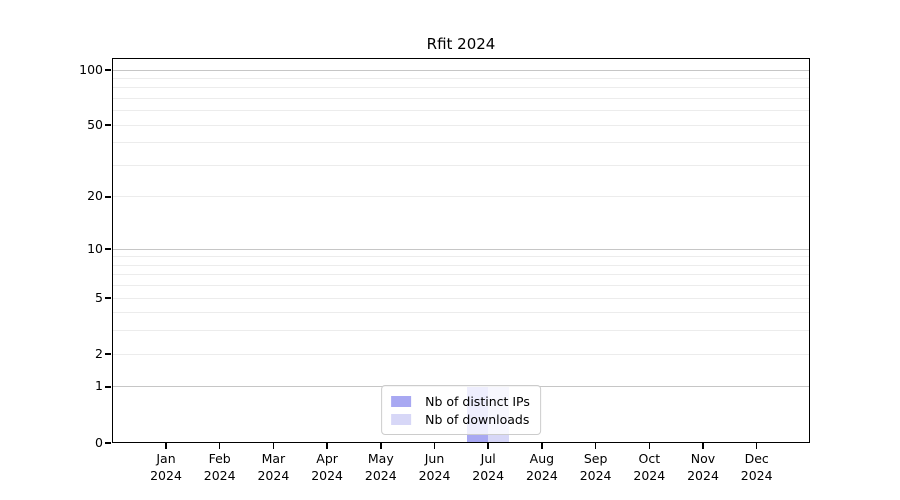 Image resolution: width=900 pixels, height=500 pixels. I want to click on legend-item-distinct-ips: Nb of distinct IPs, so click(460, 401).